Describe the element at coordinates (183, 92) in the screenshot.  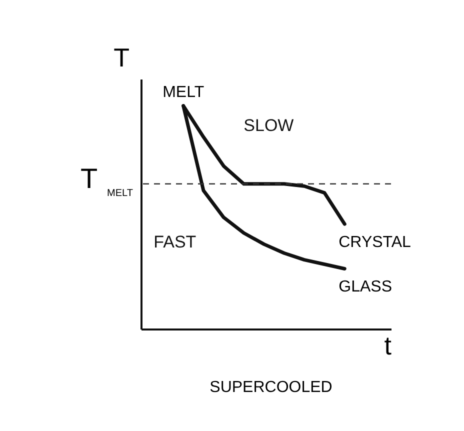
I see `text: MELT` at that location.